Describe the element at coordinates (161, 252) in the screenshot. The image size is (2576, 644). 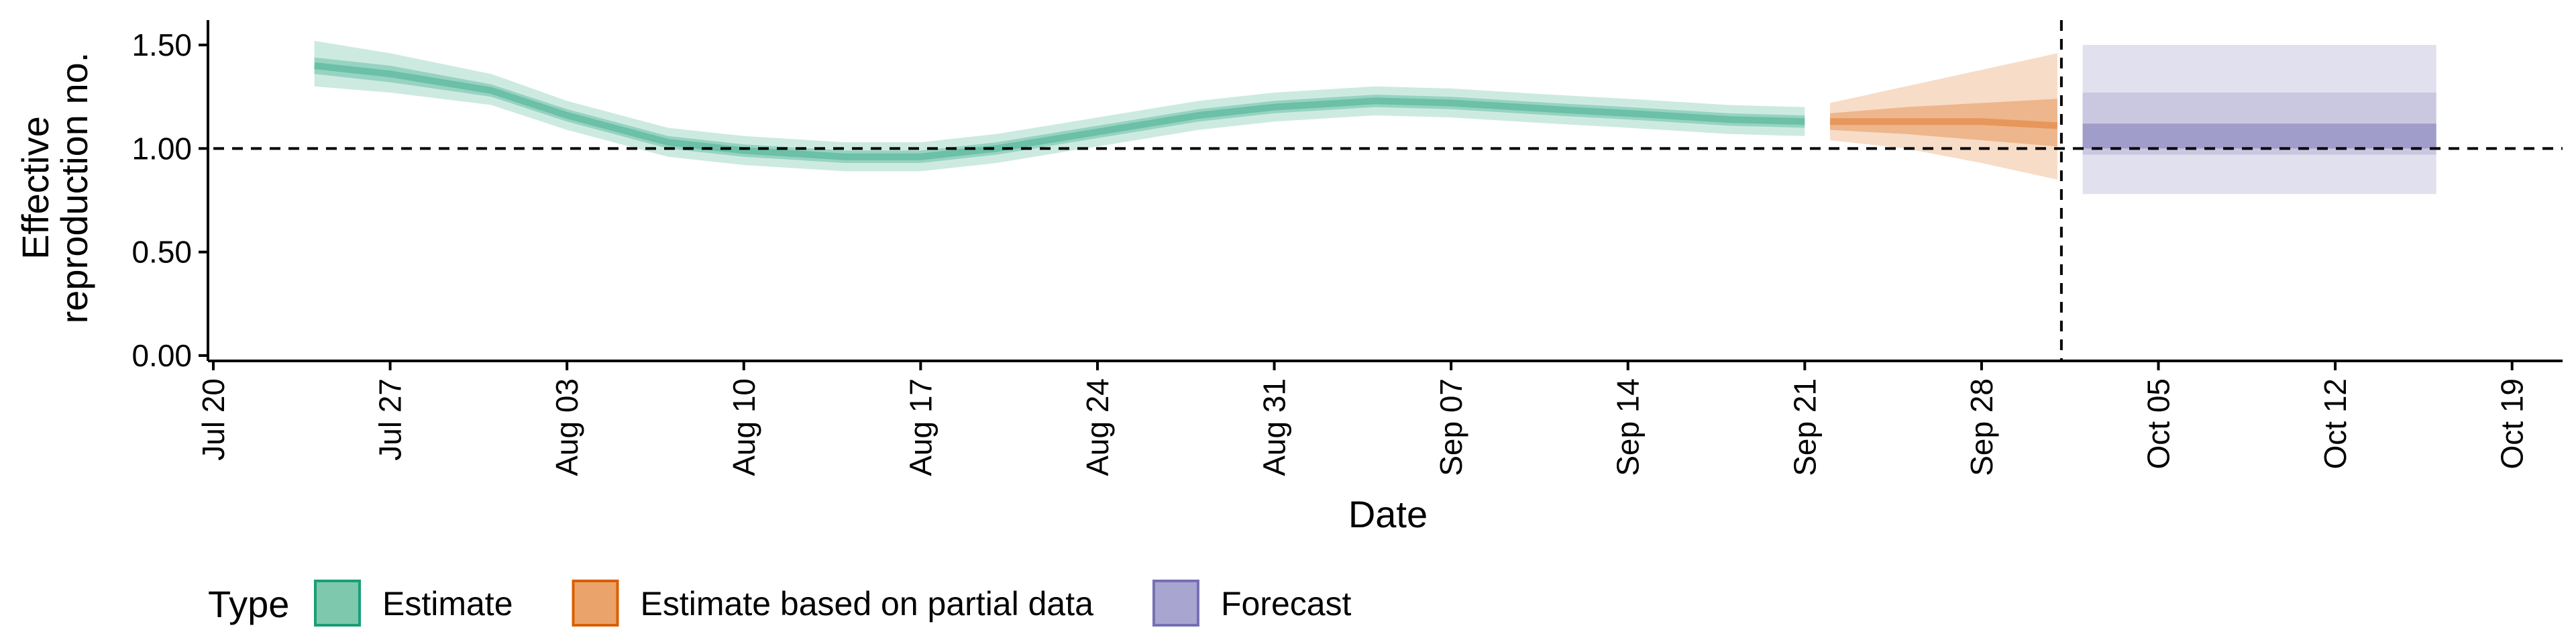
I see `y-tick-label: 0.50` at that location.